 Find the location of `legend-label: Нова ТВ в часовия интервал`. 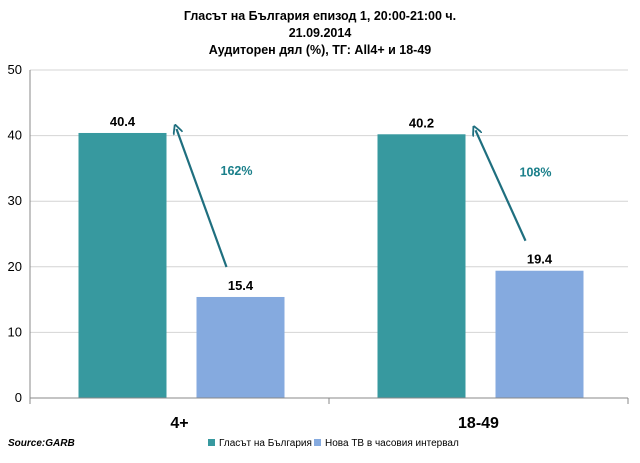

legend-label: Нова ТВ в часовия интервал is located at coordinates (392, 443).